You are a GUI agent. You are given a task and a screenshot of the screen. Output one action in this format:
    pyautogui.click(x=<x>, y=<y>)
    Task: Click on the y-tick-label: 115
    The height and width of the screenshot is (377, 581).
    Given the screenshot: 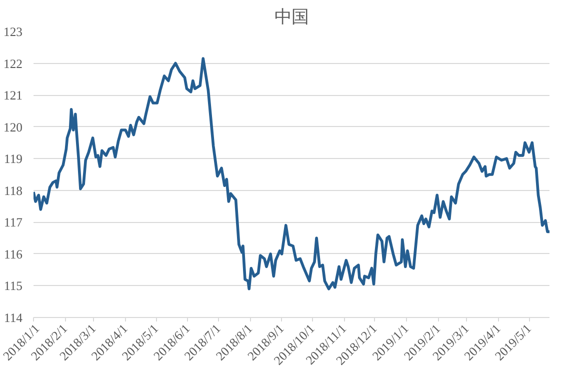 What is the action you would take?
    pyautogui.click(x=13, y=286)
    